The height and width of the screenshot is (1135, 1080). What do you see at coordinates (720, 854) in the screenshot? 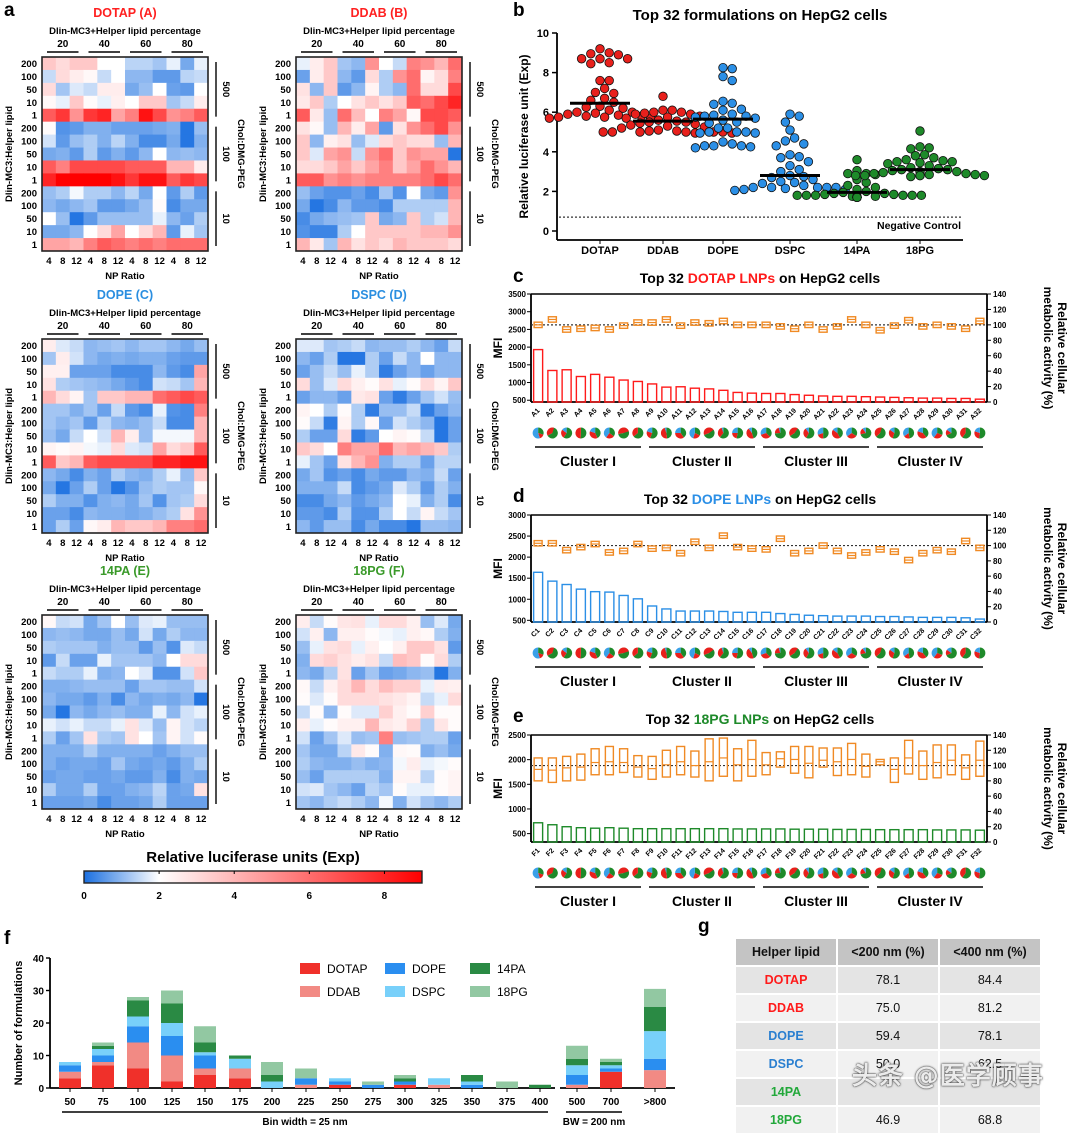
I see `x-tick-label: F14` at bounding box center [720, 854].